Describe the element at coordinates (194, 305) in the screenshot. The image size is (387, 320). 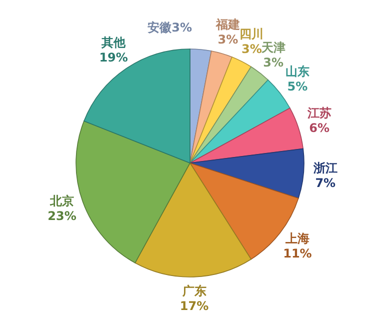
I see `data-label: 17%` at that location.